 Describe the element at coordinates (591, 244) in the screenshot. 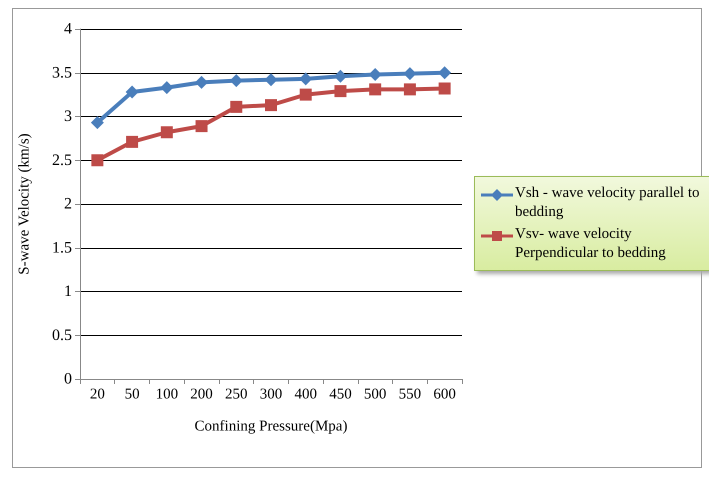

I see `legend-label: Vsv- wave velocity Perpendicular to bedding` at that location.